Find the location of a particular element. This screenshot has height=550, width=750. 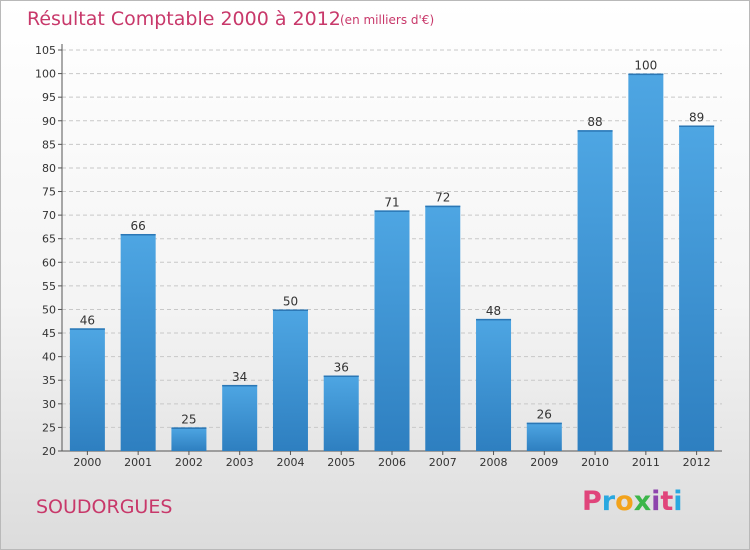

y-tick-label: 35 is located at coordinates (49, 380).